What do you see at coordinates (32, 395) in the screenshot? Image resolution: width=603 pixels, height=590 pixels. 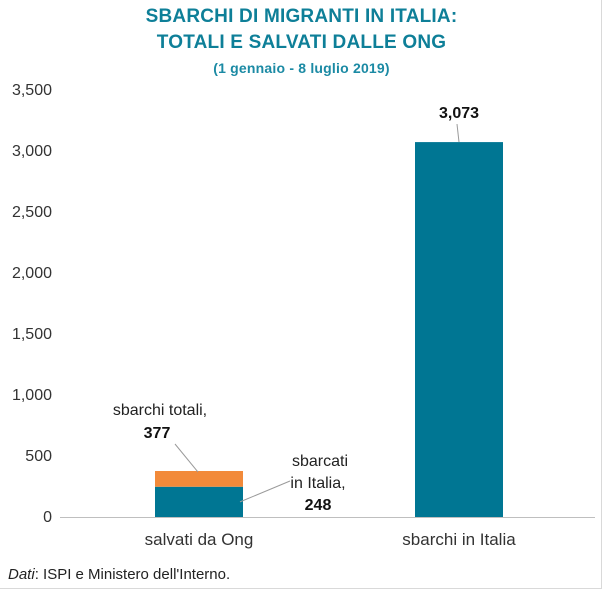 I see `y-tick-label: 1,000` at bounding box center [32, 395].